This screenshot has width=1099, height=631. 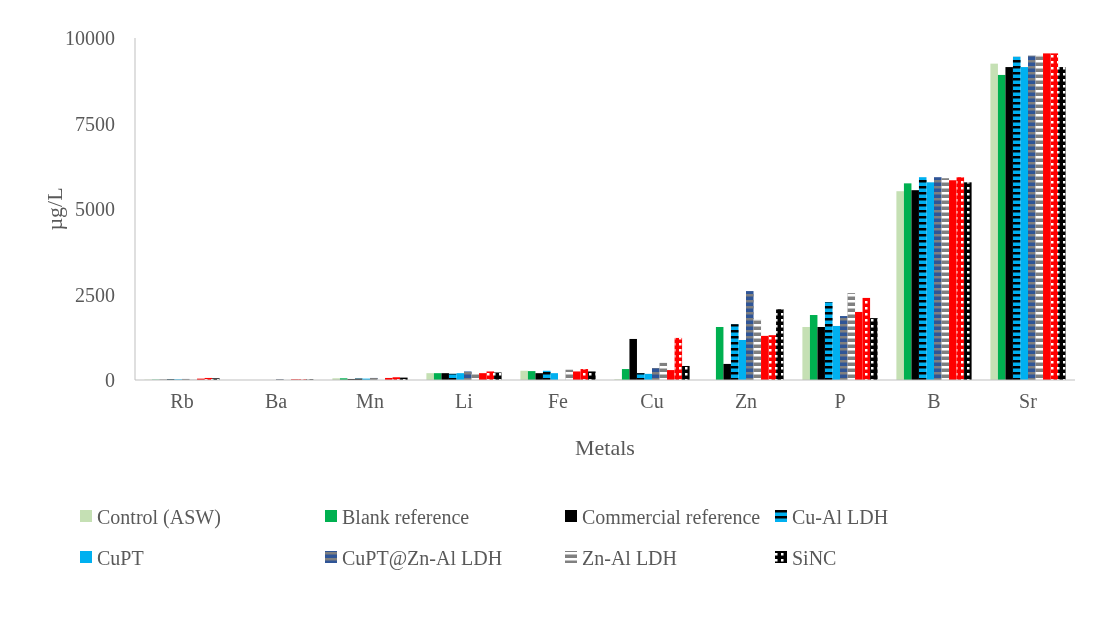 What do you see at coordinates (95, 209) in the screenshot?
I see `y-tick-label: 5000` at bounding box center [95, 209].